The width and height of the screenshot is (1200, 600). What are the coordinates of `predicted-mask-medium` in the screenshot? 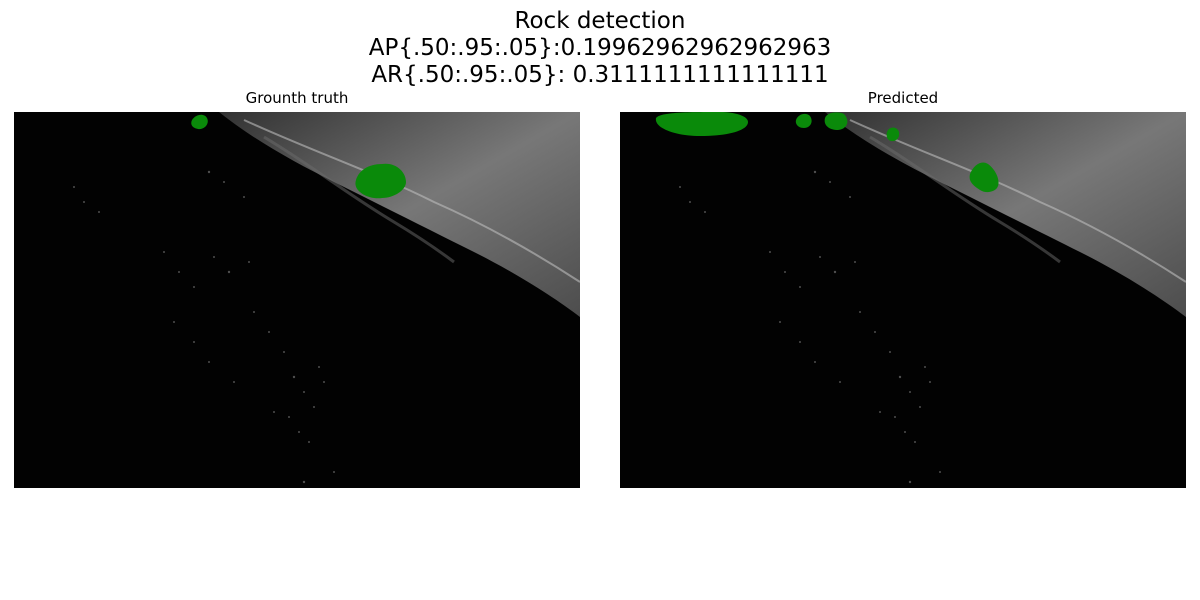 It's located at (984, 177).